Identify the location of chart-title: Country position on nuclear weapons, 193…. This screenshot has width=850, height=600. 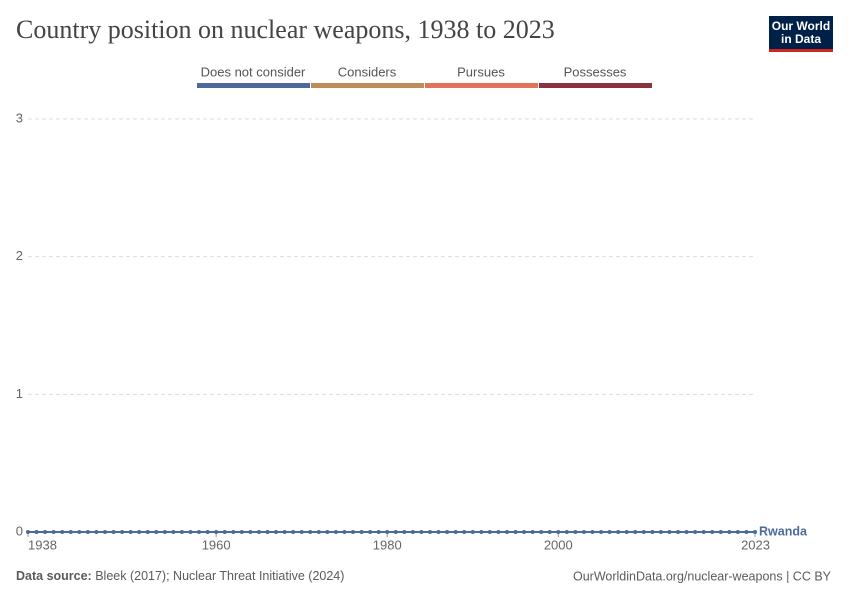
(285, 29).